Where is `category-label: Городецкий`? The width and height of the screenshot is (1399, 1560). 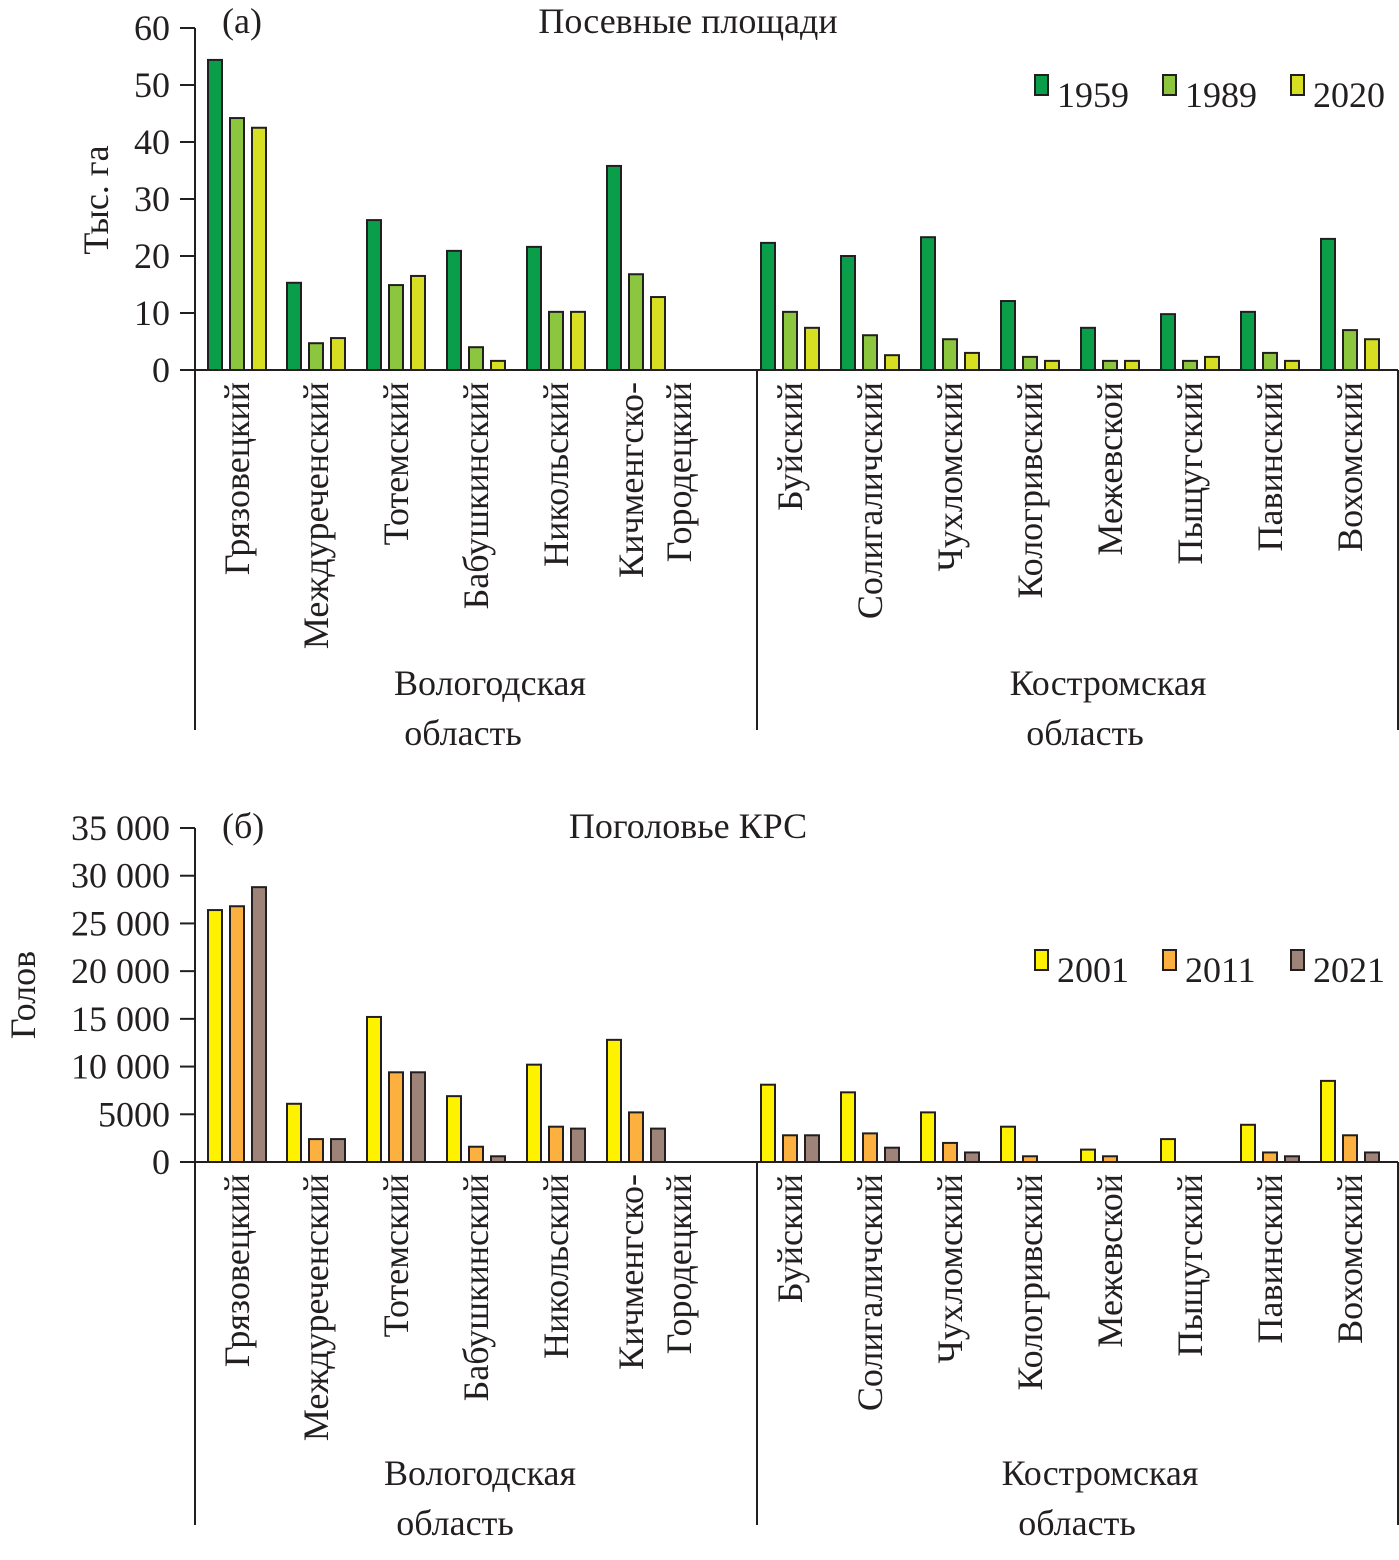
category-label: Городецкий is located at coordinates (679, 1264).